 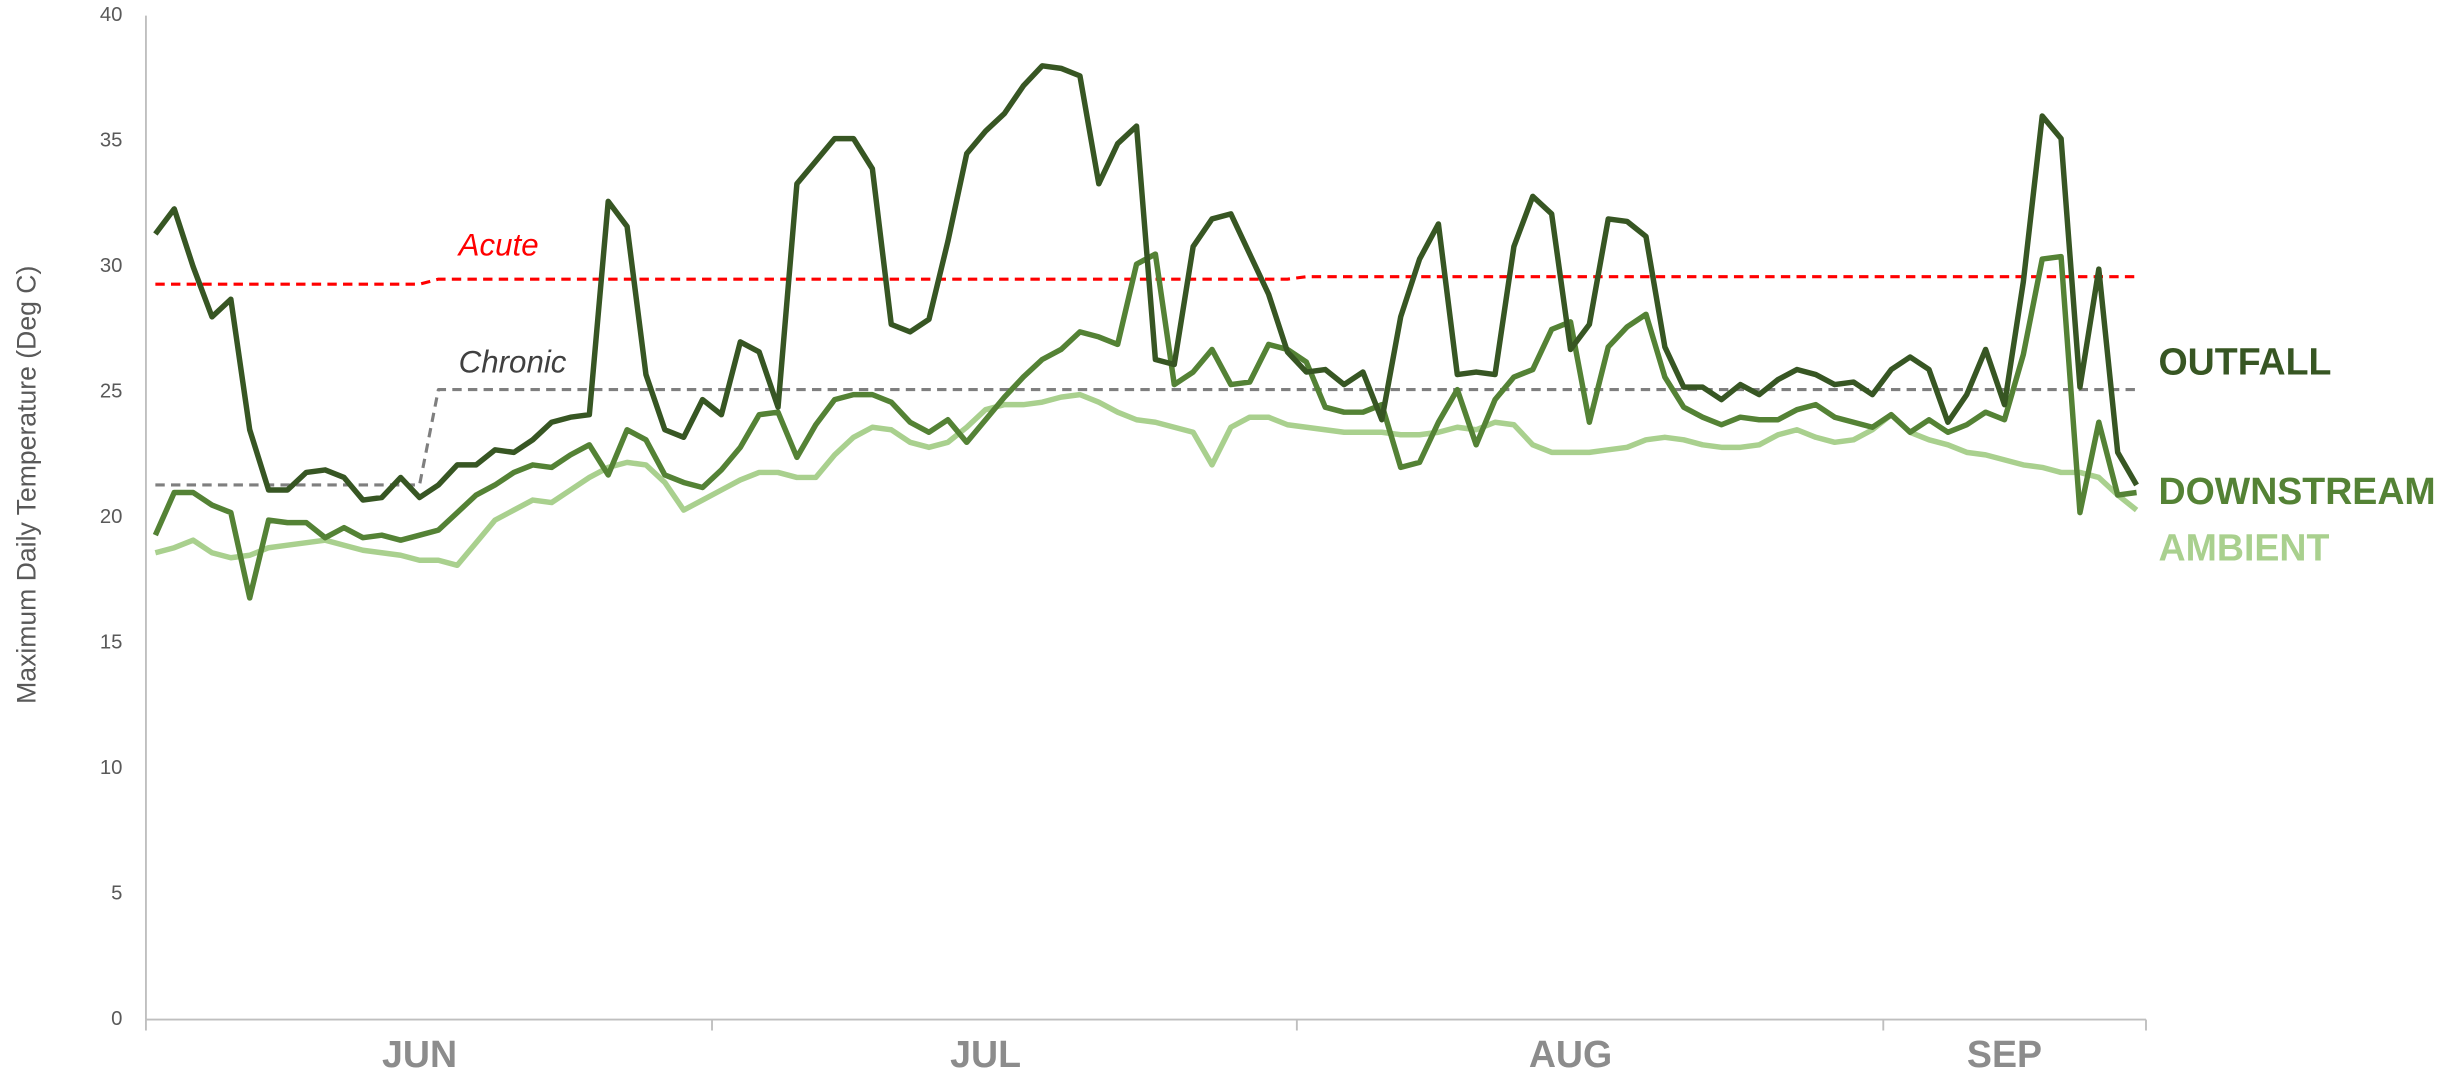 I want to click on y-tick-label: 20, so click(x=111, y=517).